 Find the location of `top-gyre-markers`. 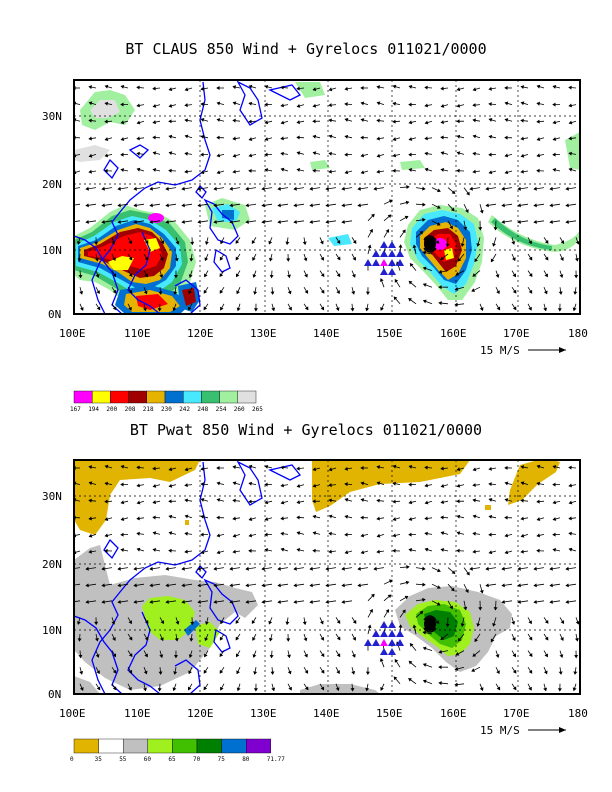

top-gyre-markers is located at coordinates (400, 255).